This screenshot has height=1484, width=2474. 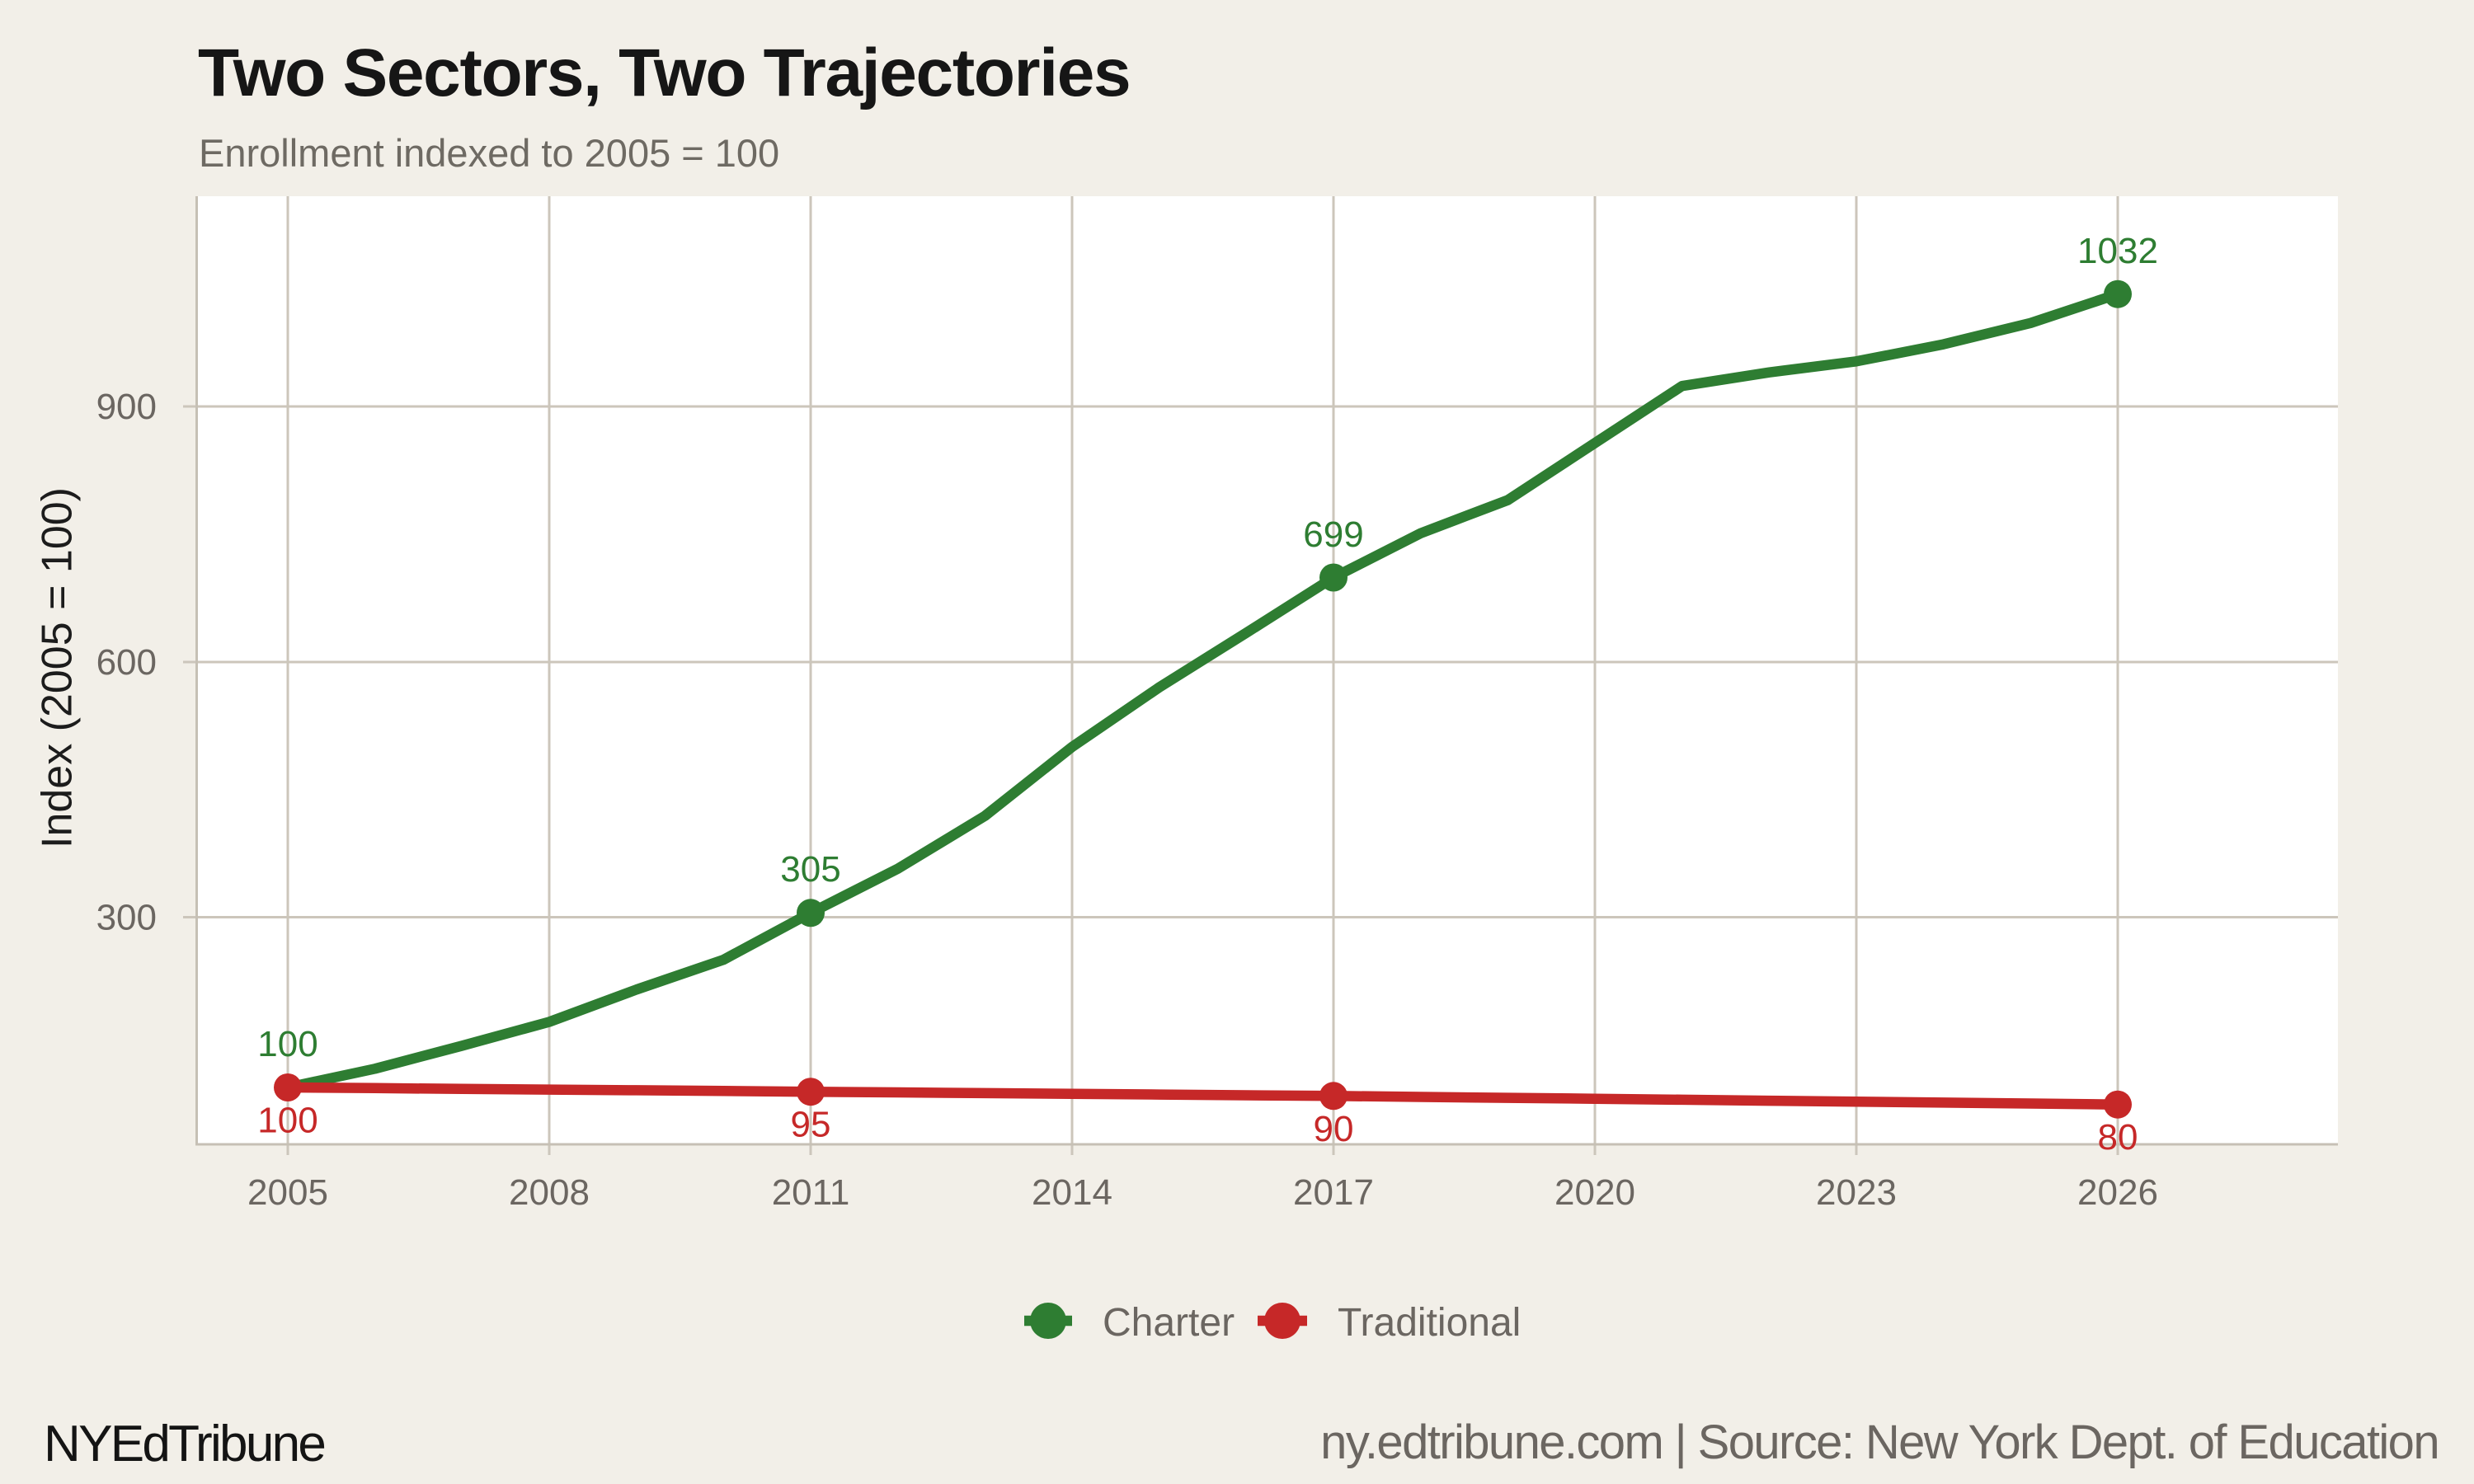 I want to click on svg-text: 80, so click(x=2118, y=1137).